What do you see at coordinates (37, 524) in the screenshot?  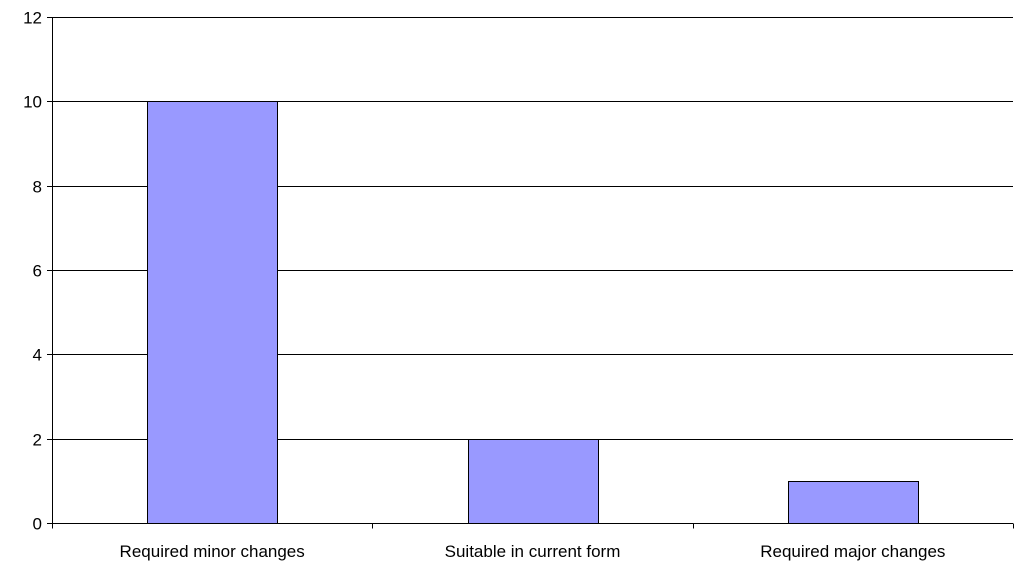 I see `y-tick-label: 0` at bounding box center [37, 524].